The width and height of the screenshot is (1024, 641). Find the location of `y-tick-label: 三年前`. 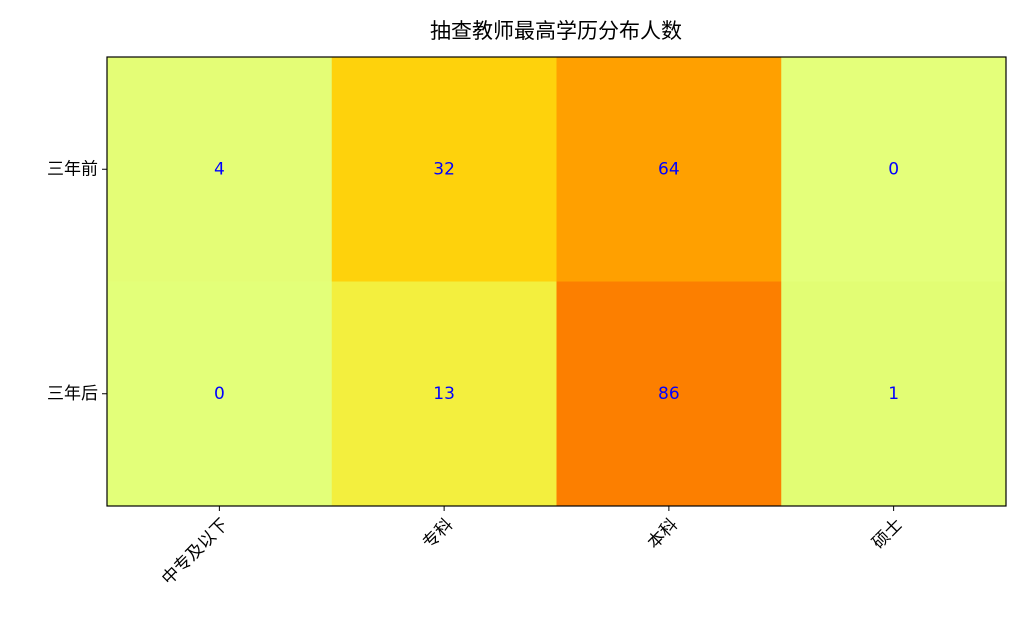

y-tick-label: 三年前 is located at coordinates (72, 169).